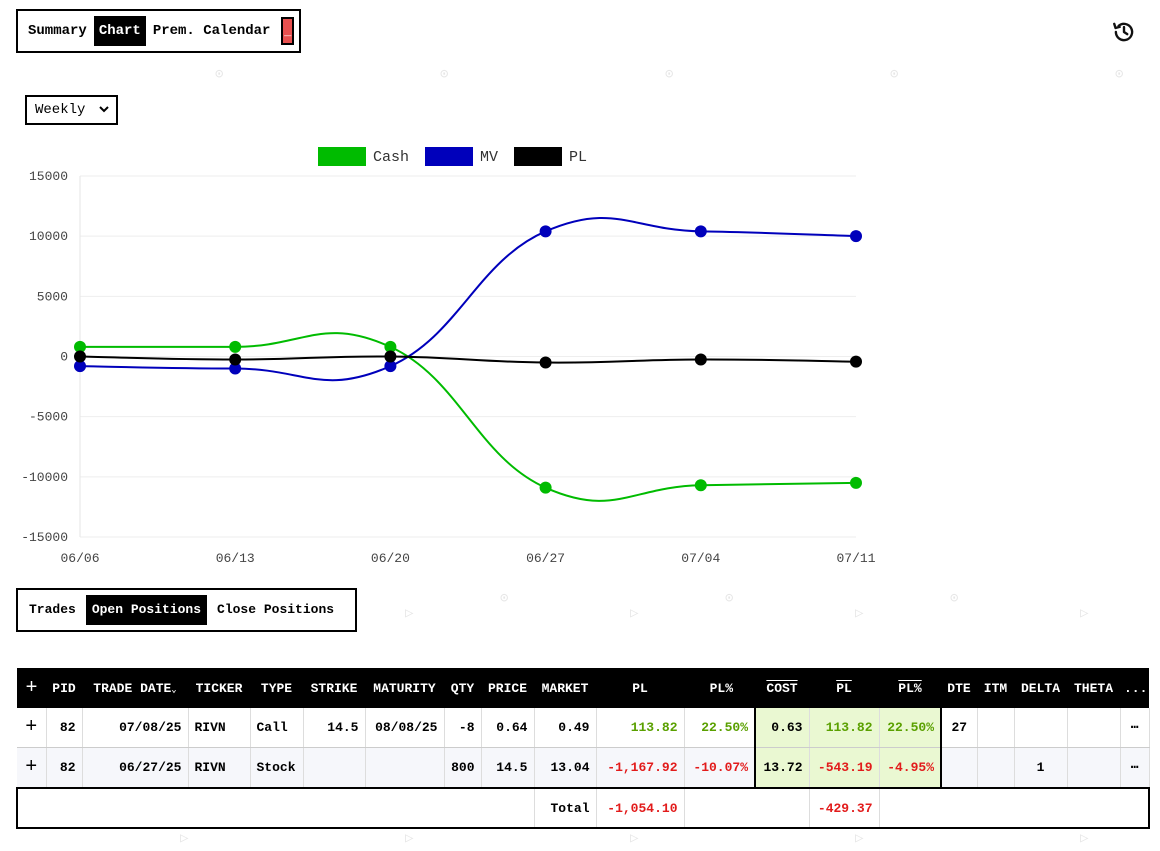 This screenshot has height=851, width=1160. What do you see at coordinates (640, 688) in the screenshot?
I see `col-header-pl: PL` at bounding box center [640, 688].